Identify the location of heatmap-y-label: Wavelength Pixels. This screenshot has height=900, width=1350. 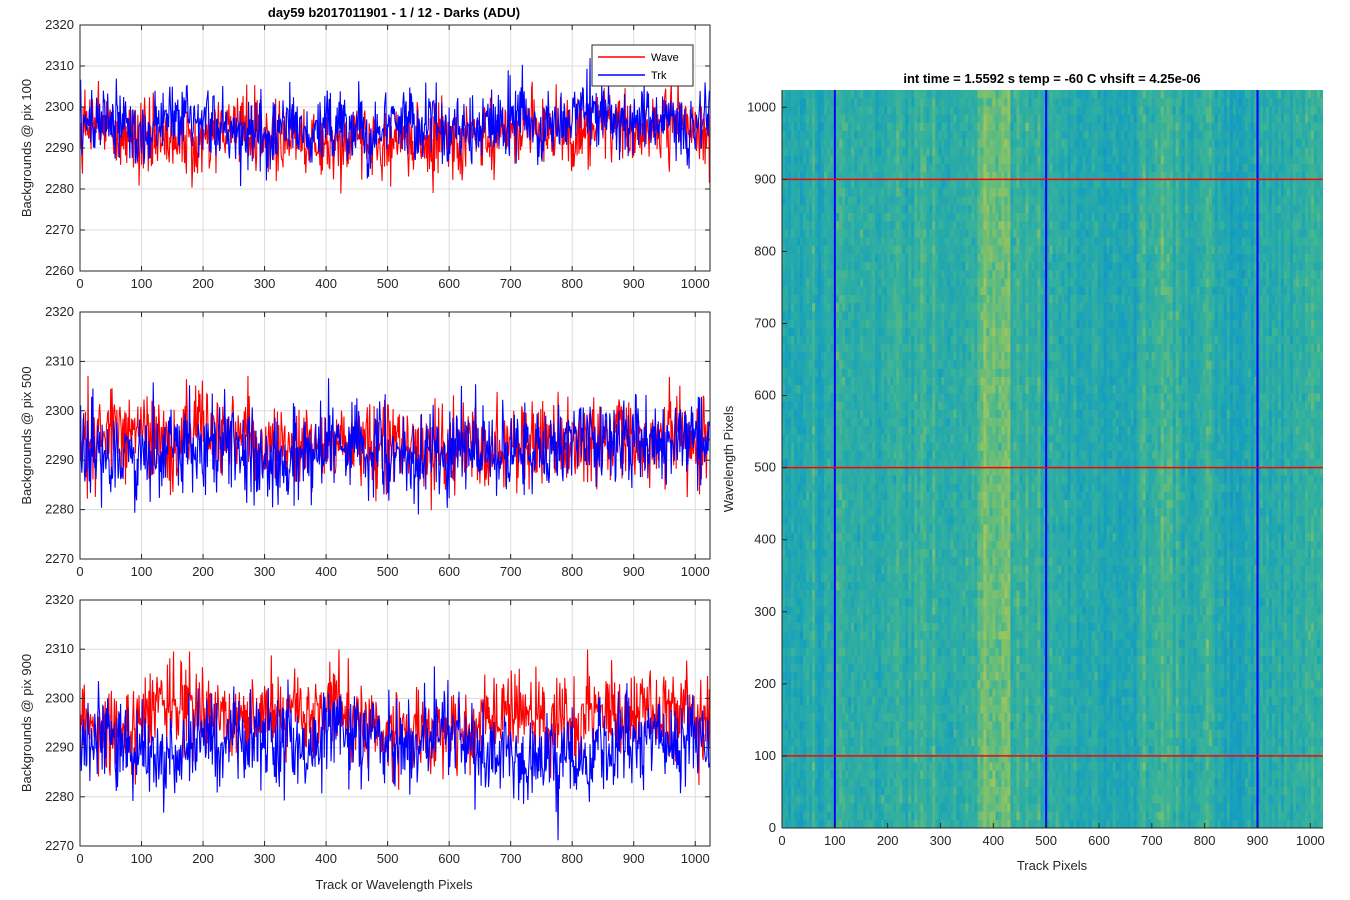
(728, 458).